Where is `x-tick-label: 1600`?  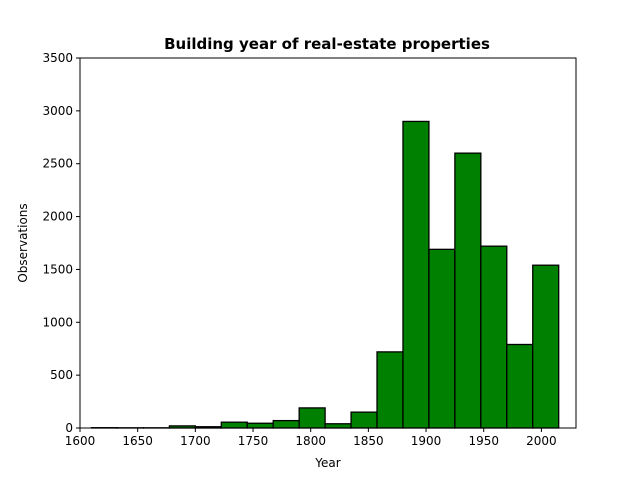
x-tick-label: 1600 is located at coordinates (80, 441).